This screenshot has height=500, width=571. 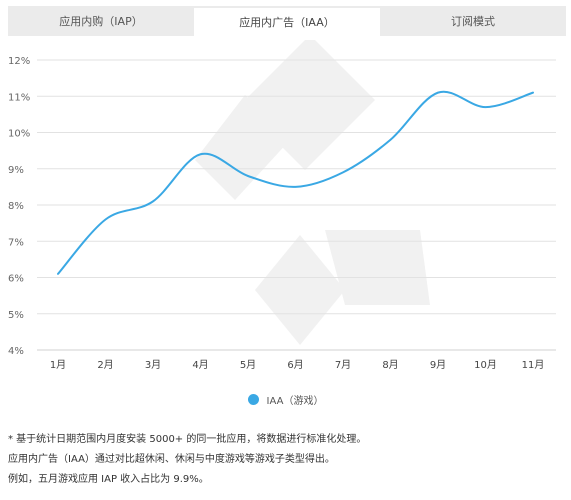 What do you see at coordinates (533, 365) in the screenshot?
I see `x-tick-label: 11月` at bounding box center [533, 365].